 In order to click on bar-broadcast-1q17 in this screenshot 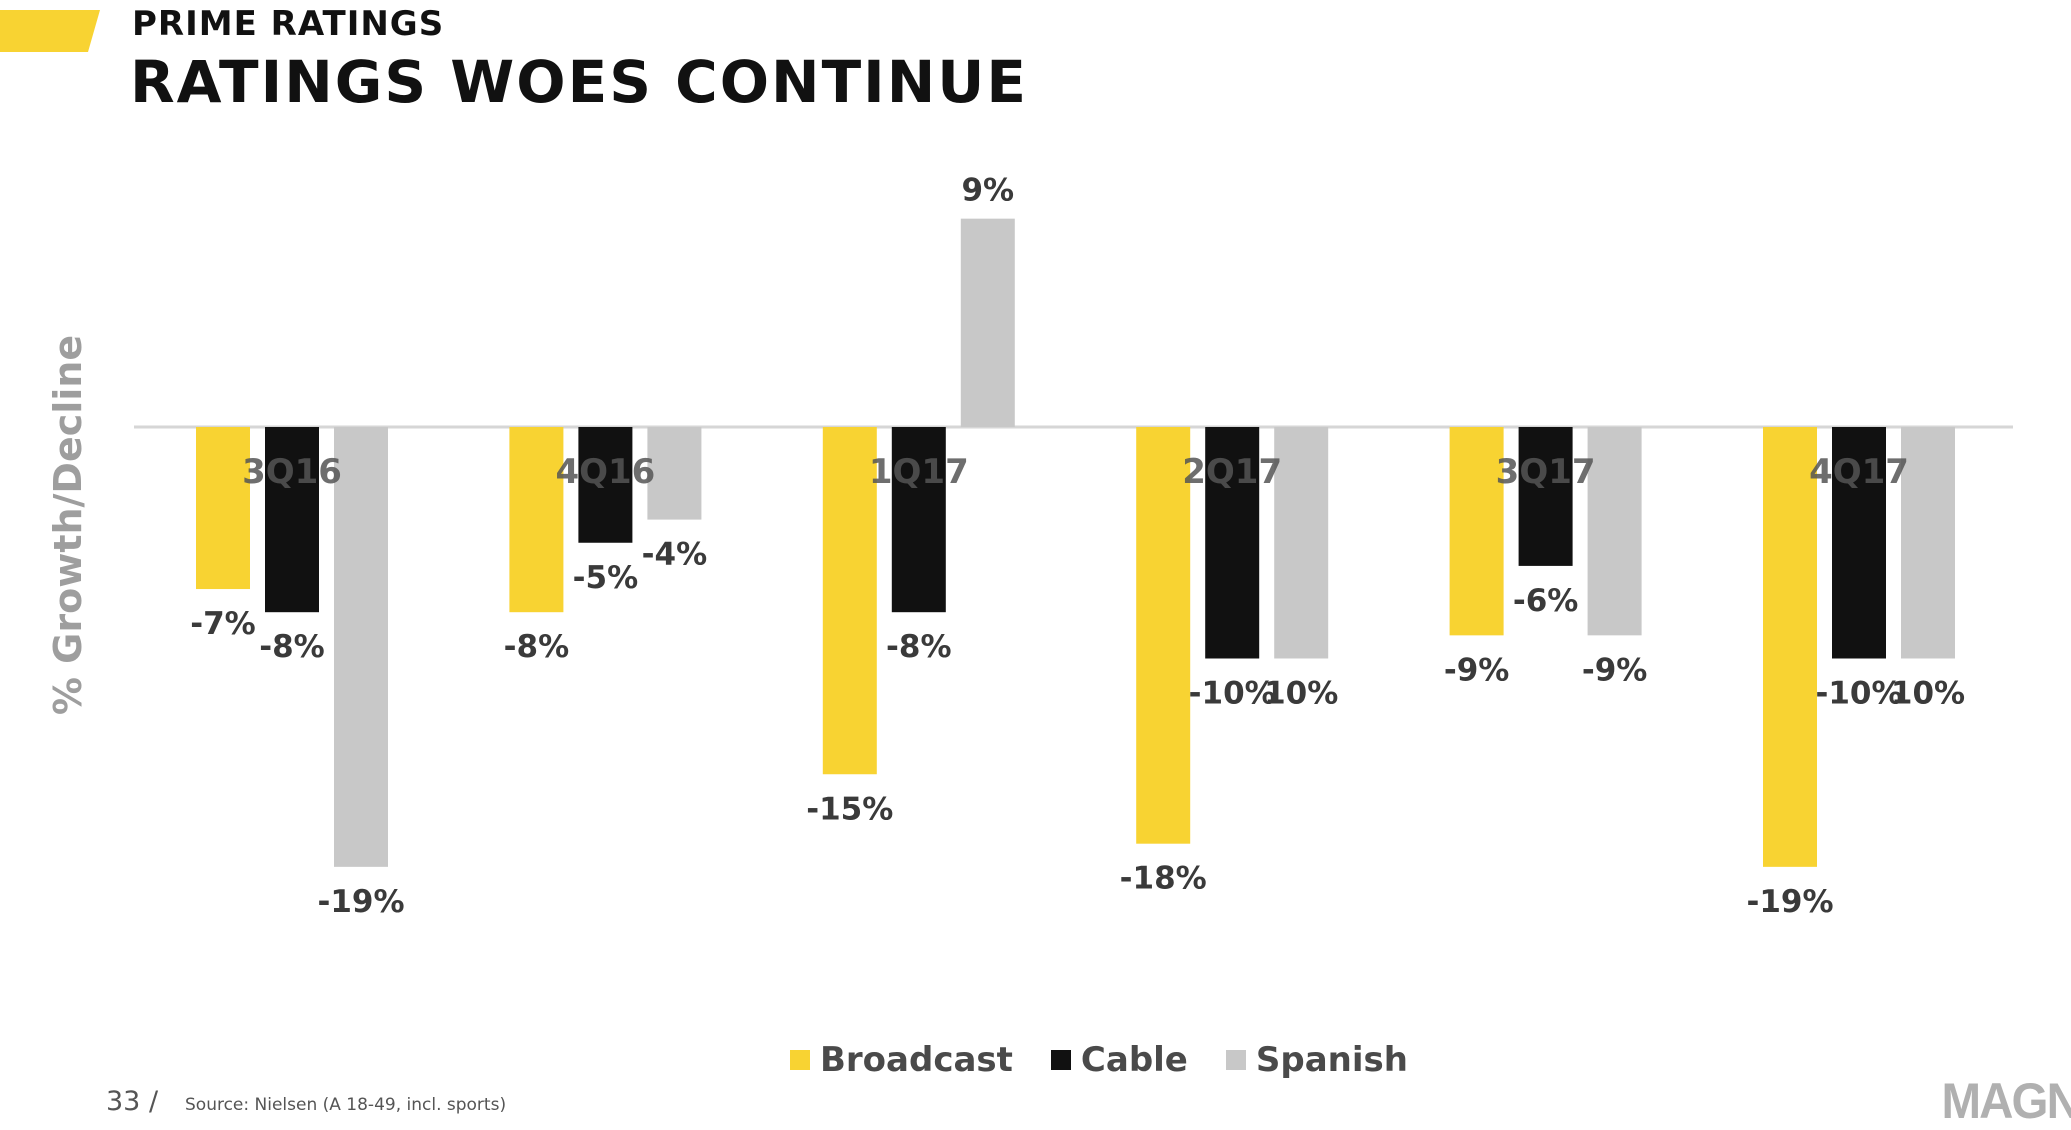, I will do `click(849, 601)`.